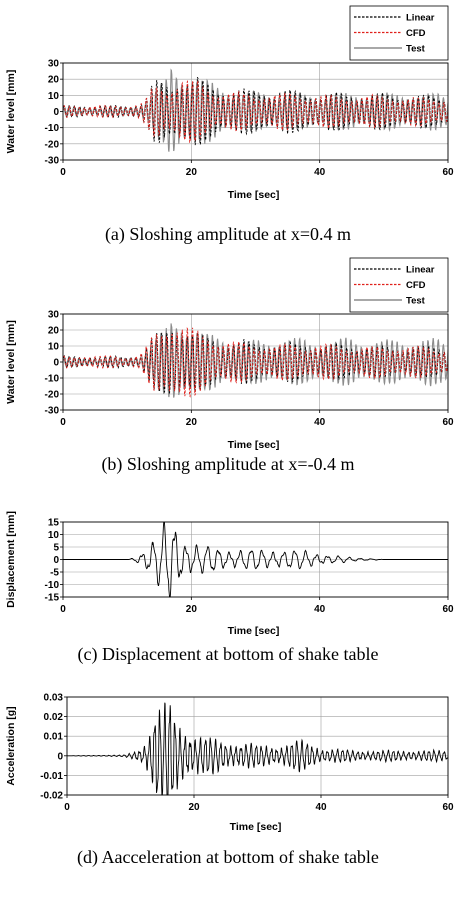 Image resolution: width=455 pixels, height=906 pixels. What do you see at coordinates (54, 737) in the screenshot?
I see `y-tick-label: 0.01` at bounding box center [54, 737].